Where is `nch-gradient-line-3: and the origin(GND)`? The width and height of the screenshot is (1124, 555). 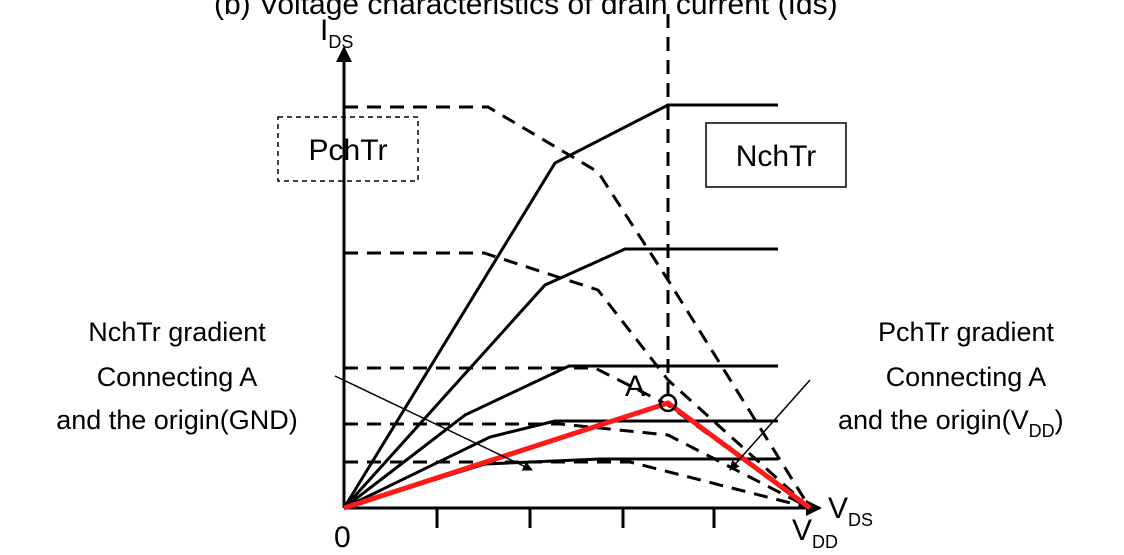
nch-gradient-line-3: and the origin(GND) is located at coordinates (177, 420).